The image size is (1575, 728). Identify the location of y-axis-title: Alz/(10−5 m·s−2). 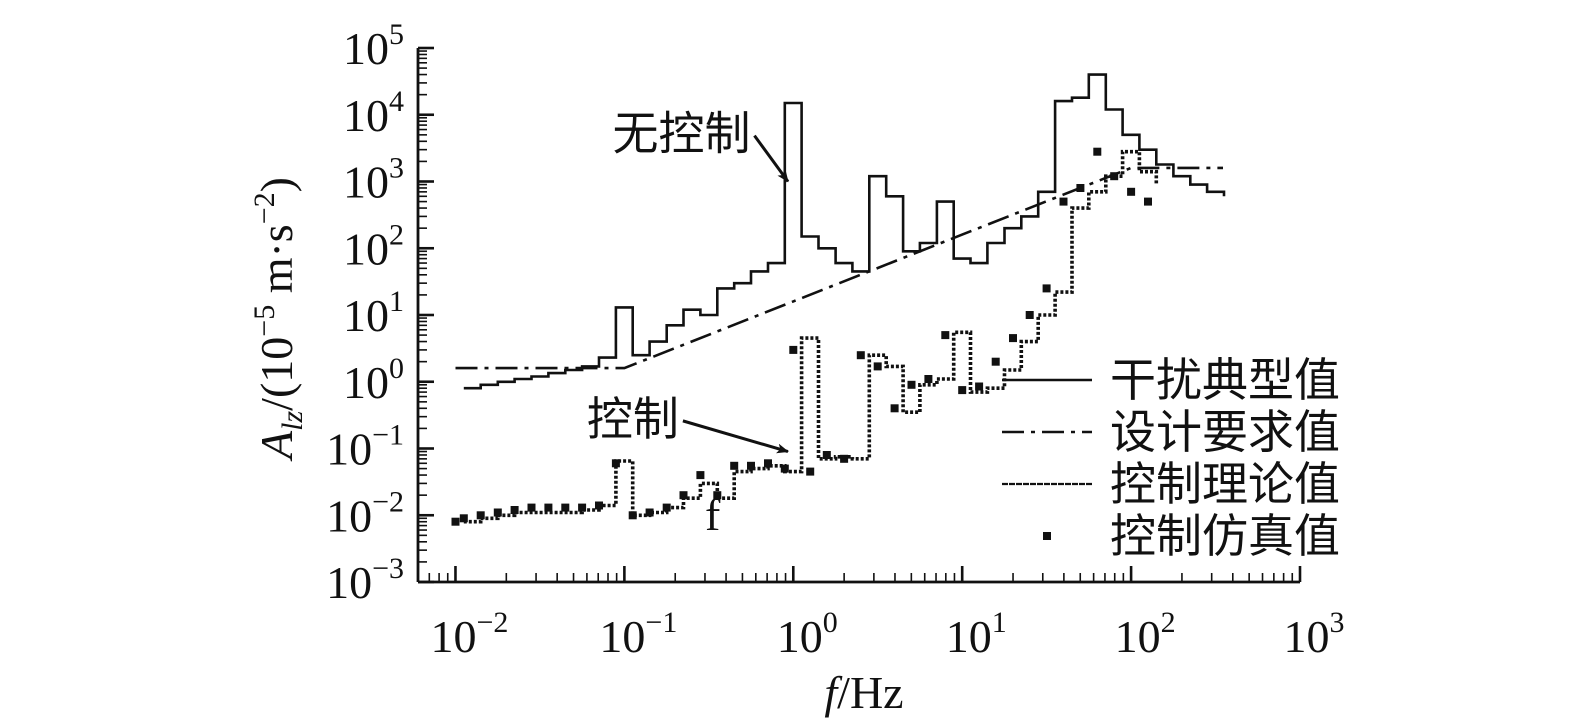
(278, 319).